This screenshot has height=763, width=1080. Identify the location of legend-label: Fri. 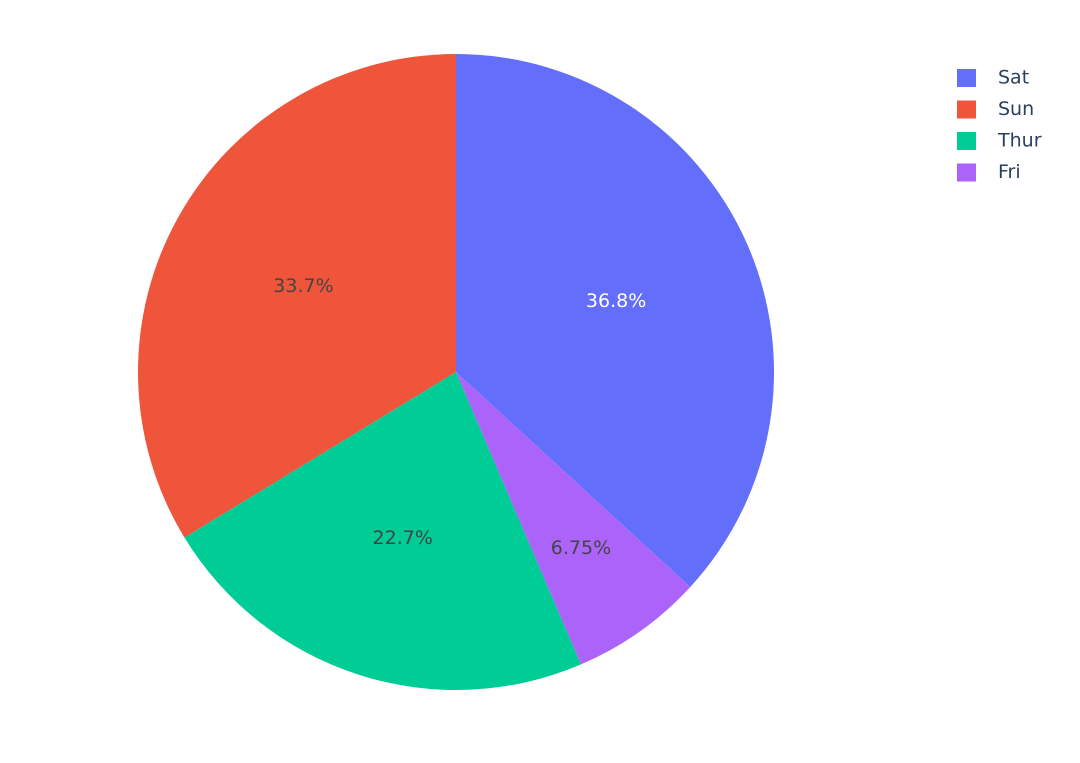
(1009, 172).